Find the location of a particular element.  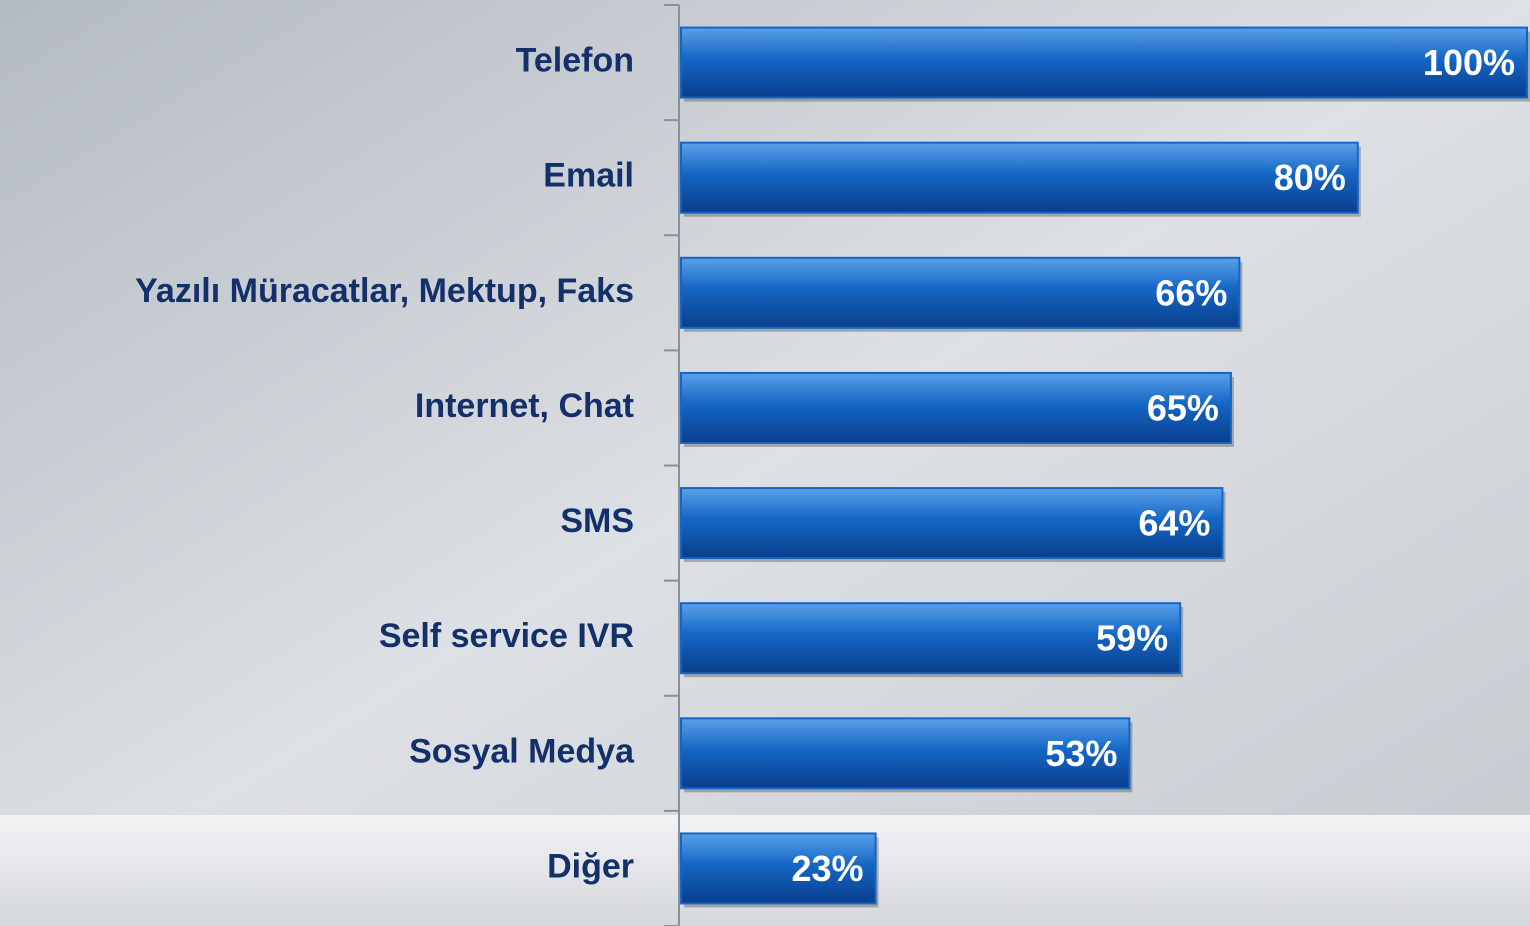

category-label: Yazılı Müracatlar, Mektup, Faks is located at coordinates (384, 291).